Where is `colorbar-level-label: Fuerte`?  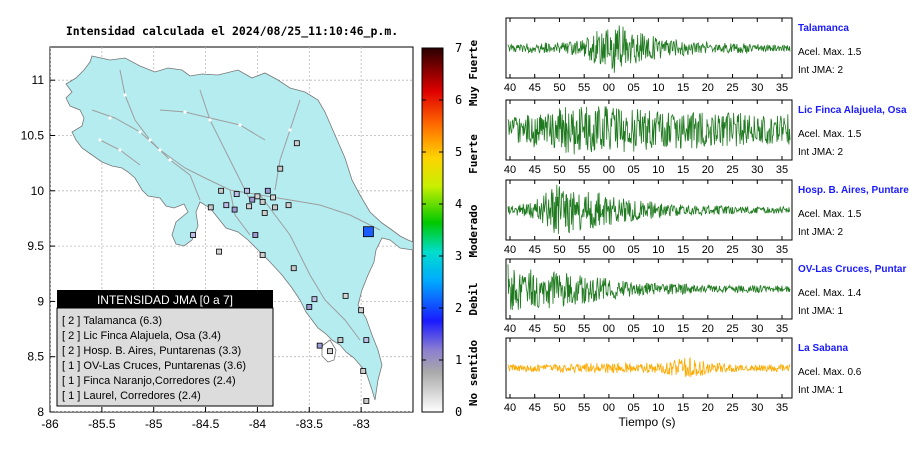
colorbar-level-label: Fuerte is located at coordinates (473, 154).